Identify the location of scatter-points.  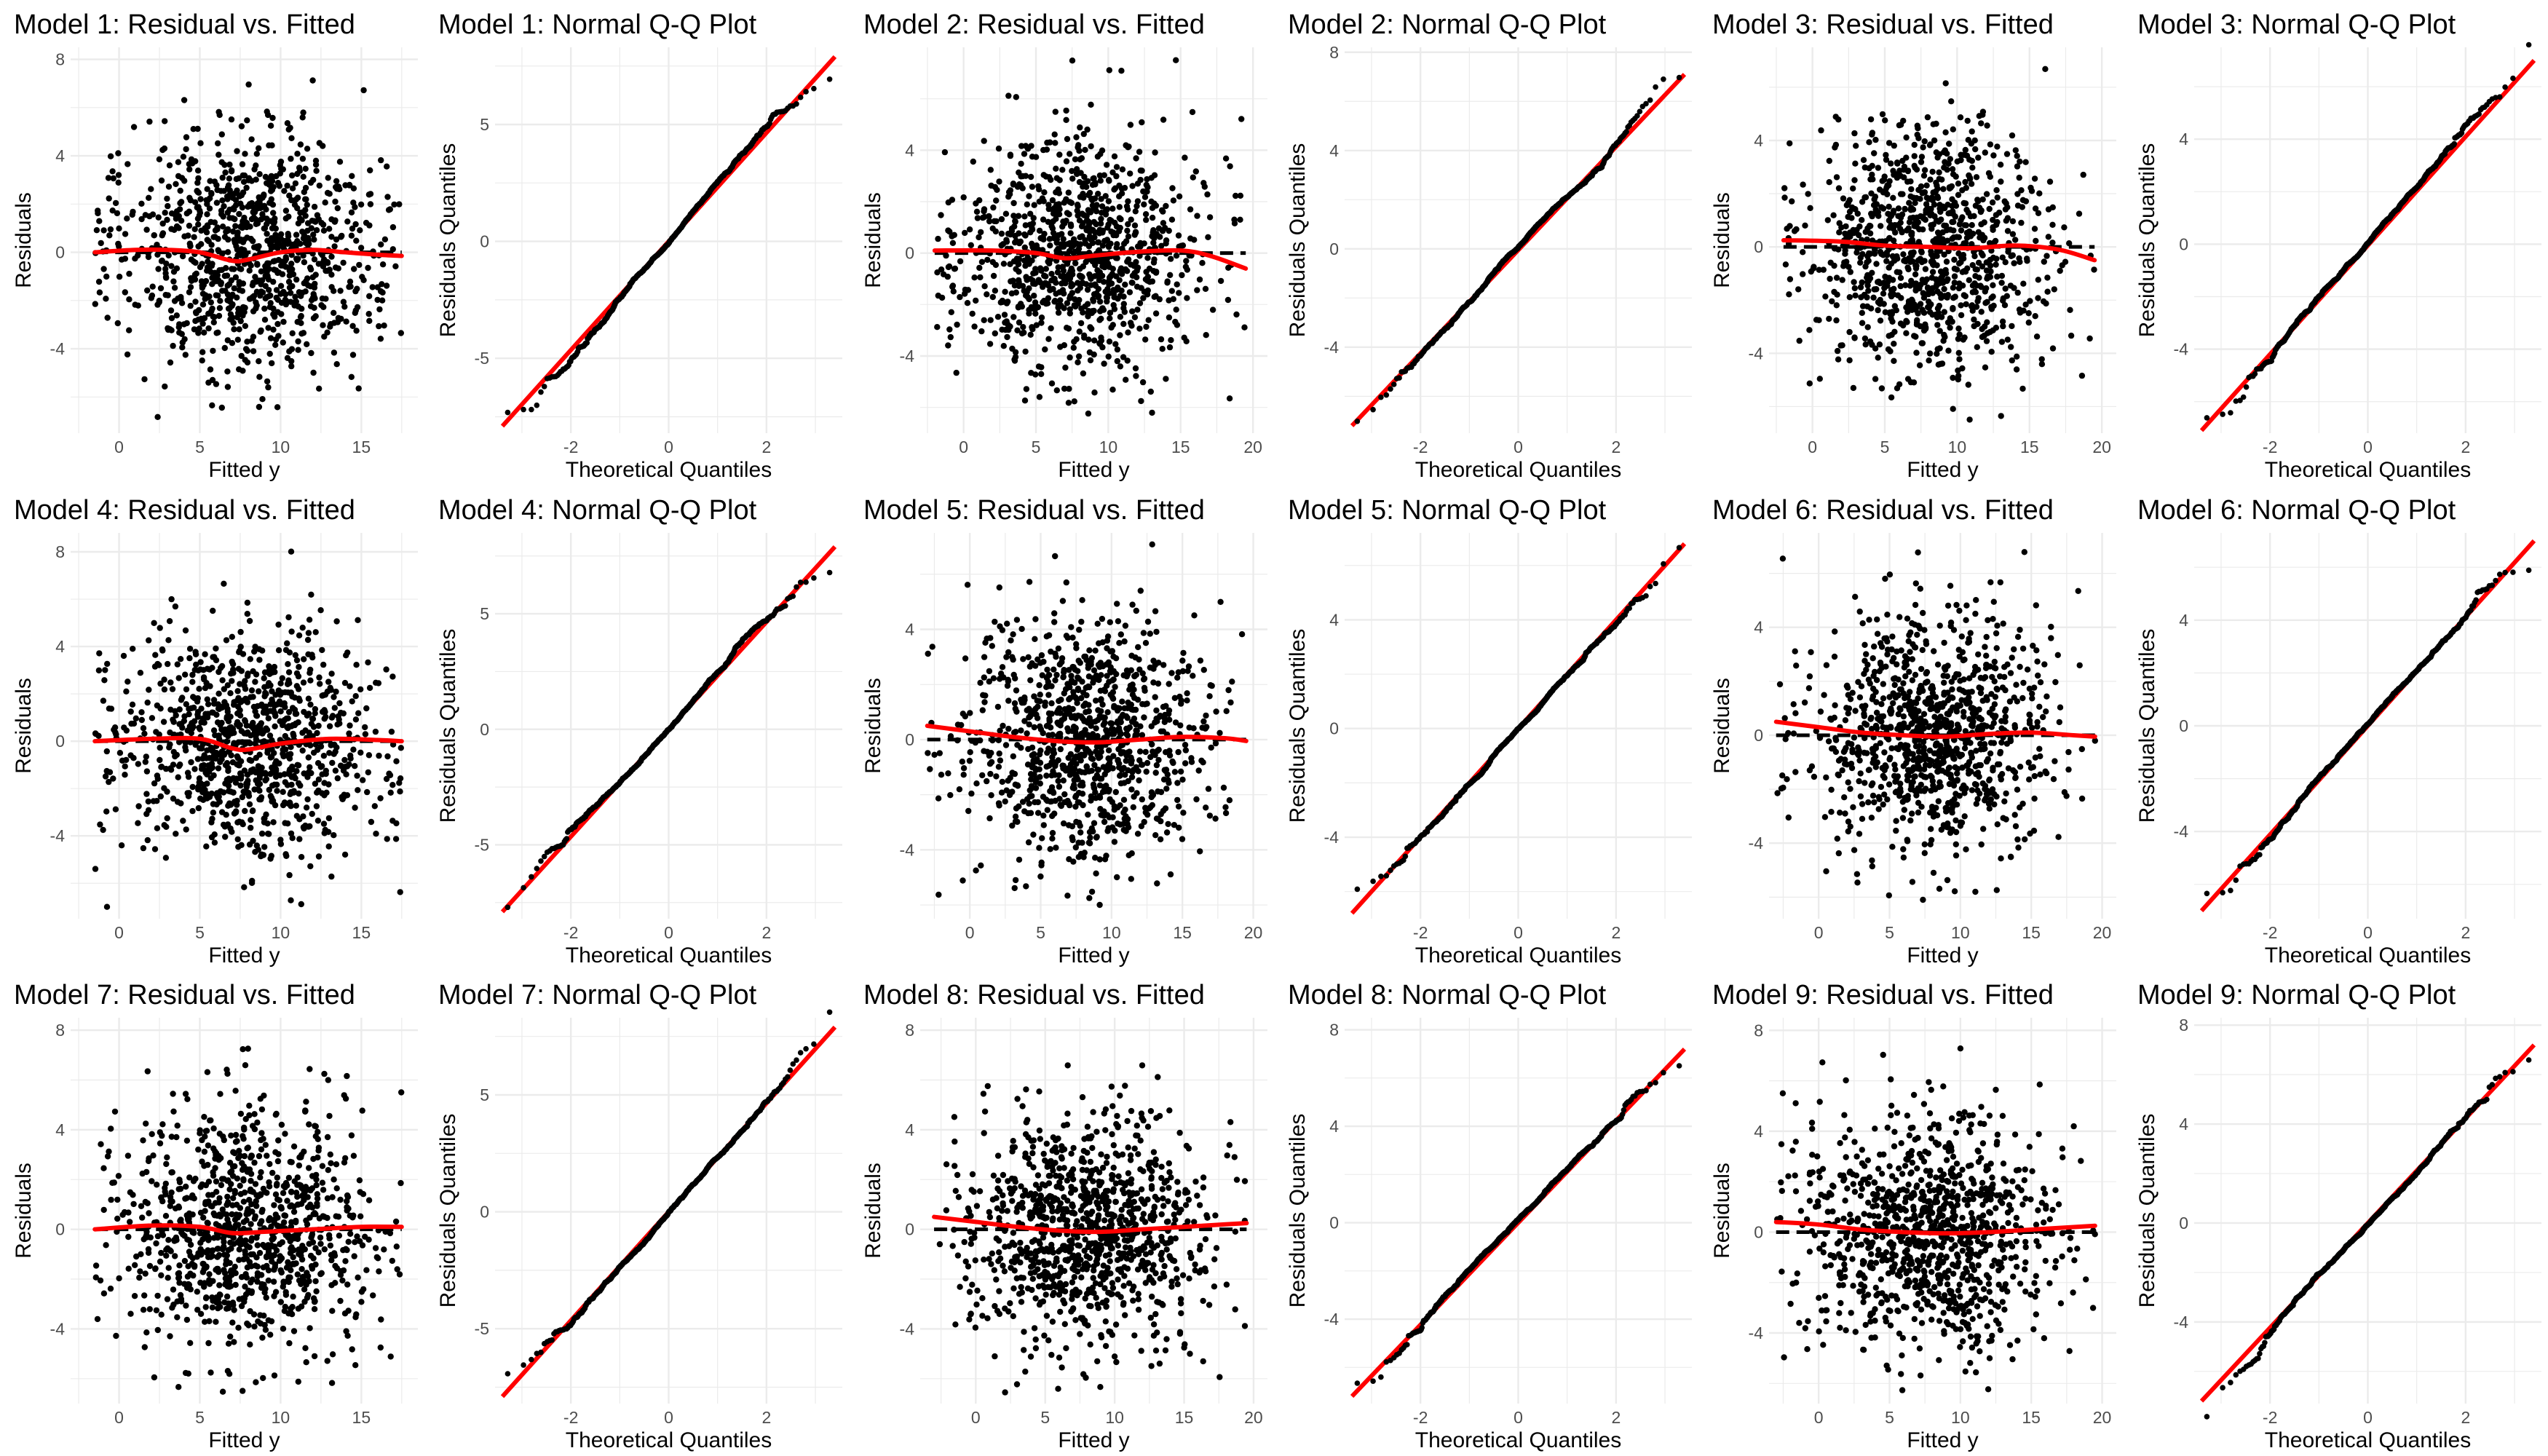
(1518, 249).